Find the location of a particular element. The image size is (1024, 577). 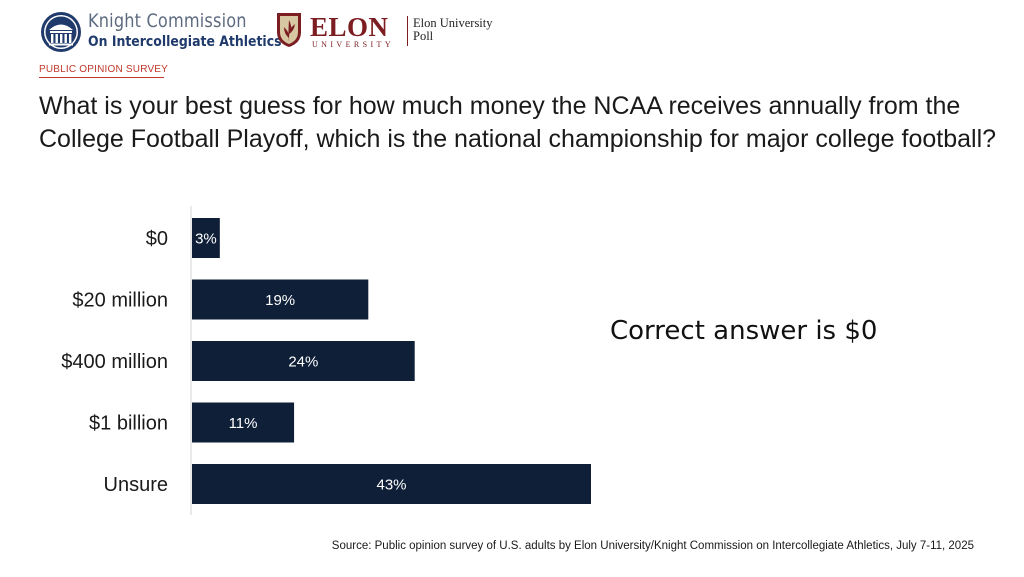

data-label: 43% is located at coordinates (391, 485).